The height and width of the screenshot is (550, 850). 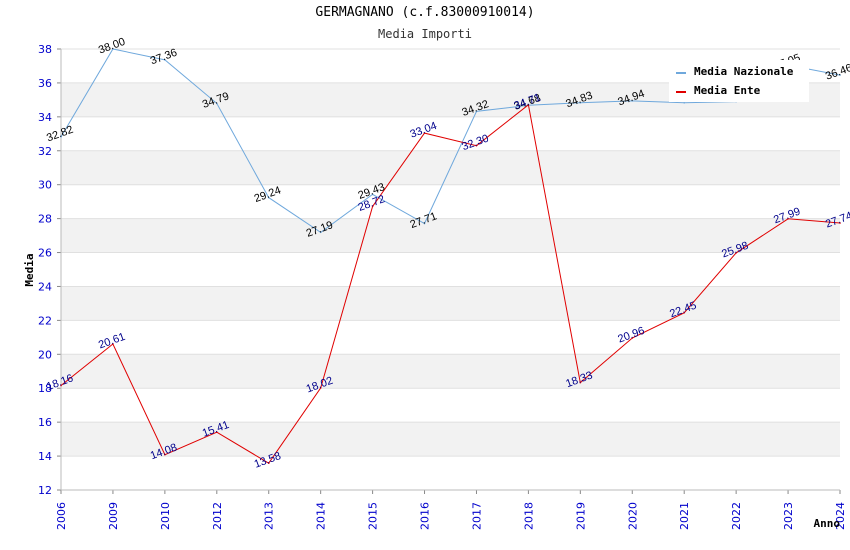 I want to click on data-label: 33.04, so click(x=424, y=130).